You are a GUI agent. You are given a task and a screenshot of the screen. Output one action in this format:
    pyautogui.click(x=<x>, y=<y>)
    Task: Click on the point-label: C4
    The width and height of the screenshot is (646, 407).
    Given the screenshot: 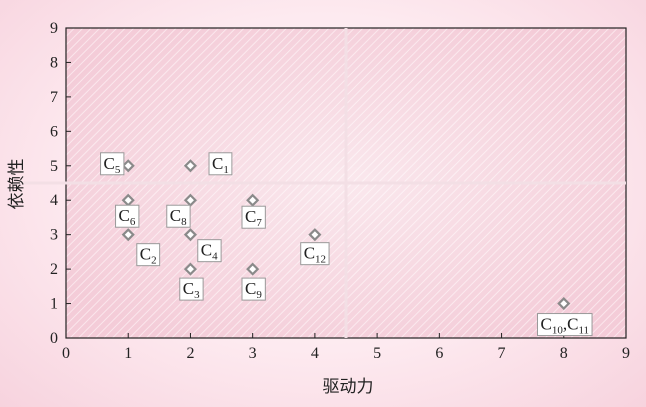 What is the action you would take?
    pyautogui.click(x=209, y=251)
    